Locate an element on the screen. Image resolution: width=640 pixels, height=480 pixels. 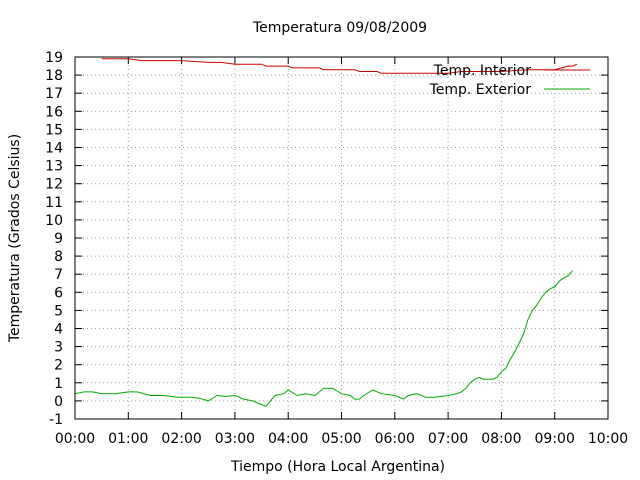
y-tick-label: 14 is located at coordinates (54, 149).